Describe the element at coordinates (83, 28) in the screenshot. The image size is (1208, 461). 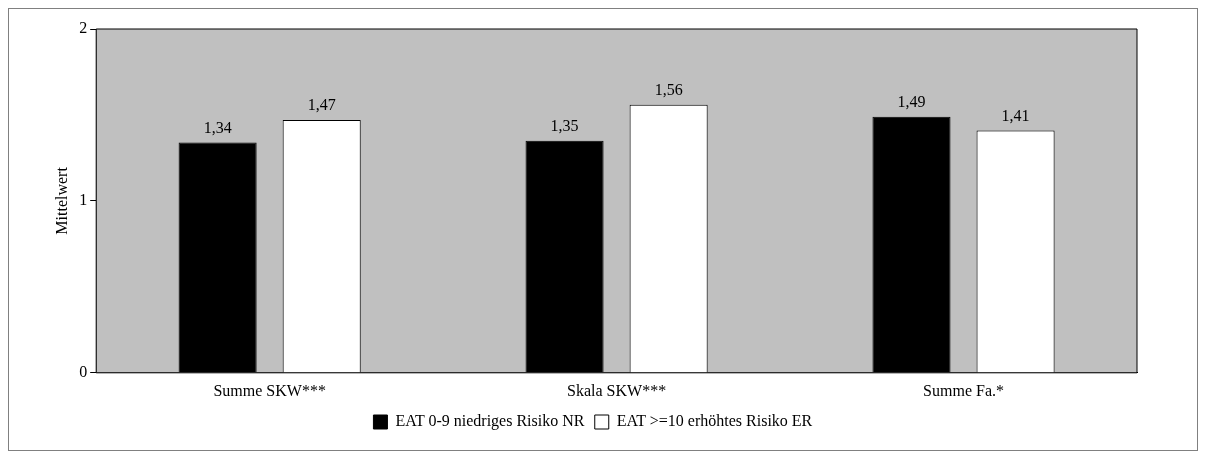
I see `y-tick-label: 2` at that location.